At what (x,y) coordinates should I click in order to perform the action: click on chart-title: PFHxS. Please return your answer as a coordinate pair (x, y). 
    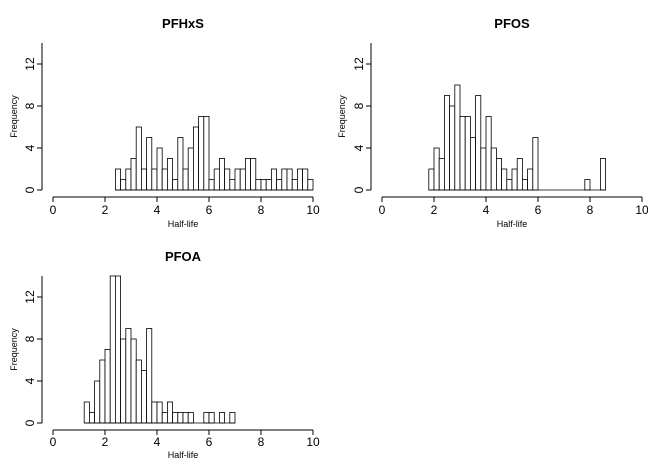
    Looking at the image, I should click on (183, 23).